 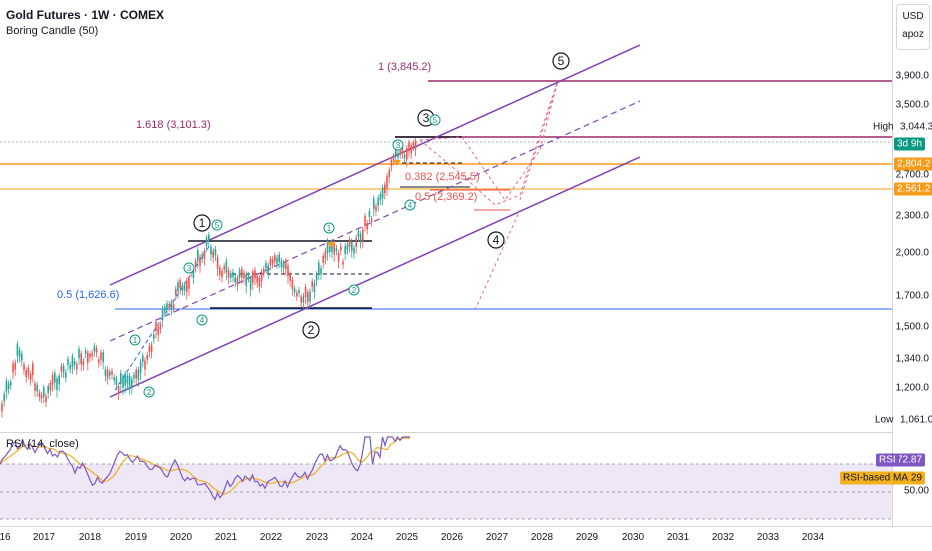 What do you see at coordinates (329, 228) in the screenshot?
I see `wave-minor-1b-circle` at bounding box center [329, 228].